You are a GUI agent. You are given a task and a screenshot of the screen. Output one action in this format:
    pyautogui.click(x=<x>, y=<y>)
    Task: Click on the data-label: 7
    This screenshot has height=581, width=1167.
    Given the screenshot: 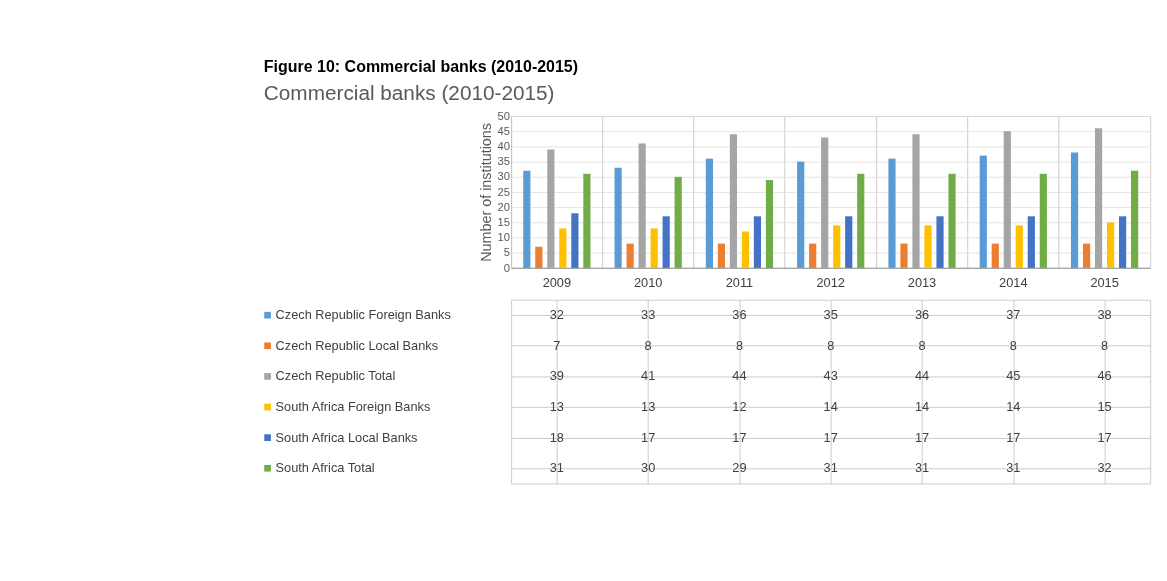 What is the action you would take?
    pyautogui.click(x=557, y=345)
    